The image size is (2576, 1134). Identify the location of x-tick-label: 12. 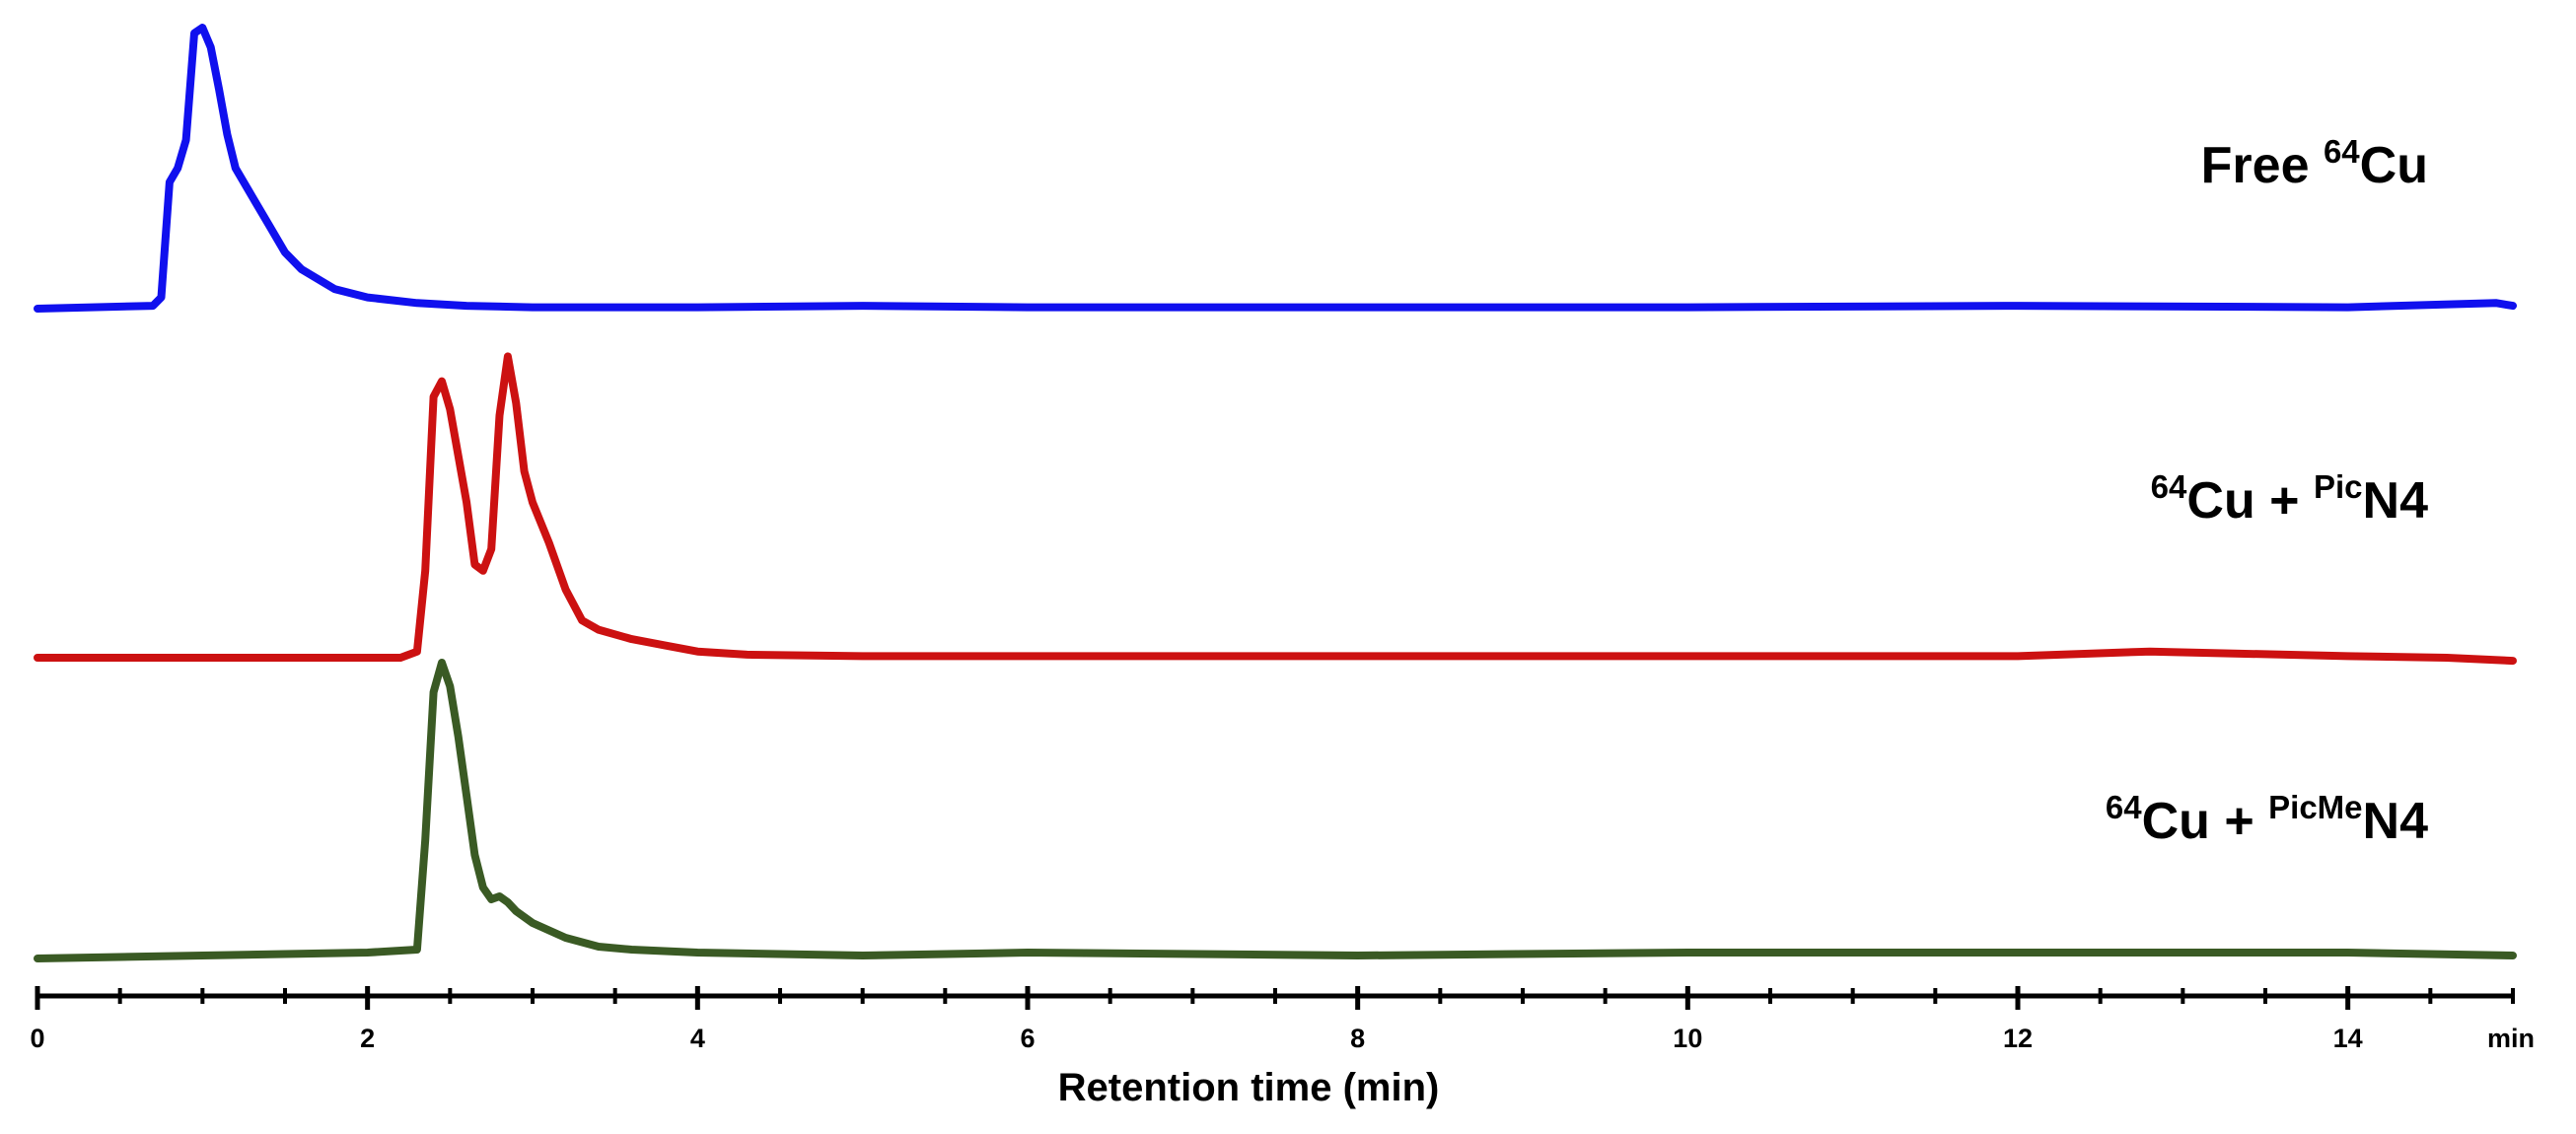
(2018, 1038).